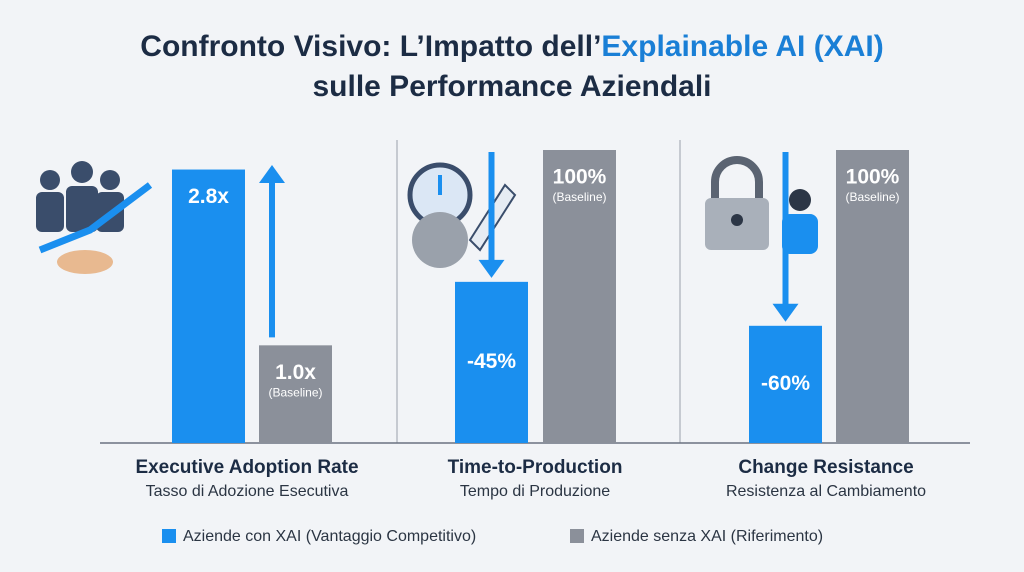  What do you see at coordinates (246, 467) in the screenshot?
I see `category-label: Executive Adoption Rate` at bounding box center [246, 467].